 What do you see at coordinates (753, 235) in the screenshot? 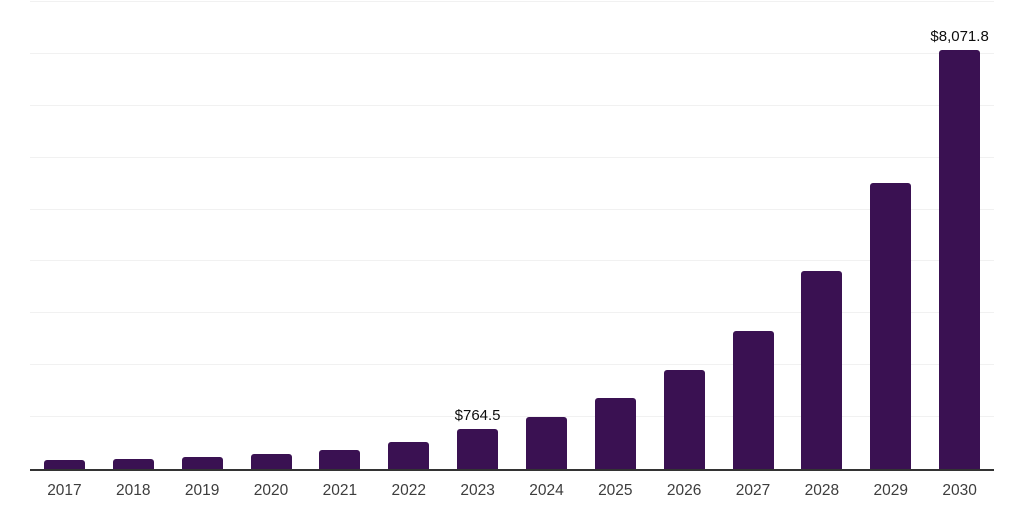
I see `bar-slot-2027` at bounding box center [753, 235].